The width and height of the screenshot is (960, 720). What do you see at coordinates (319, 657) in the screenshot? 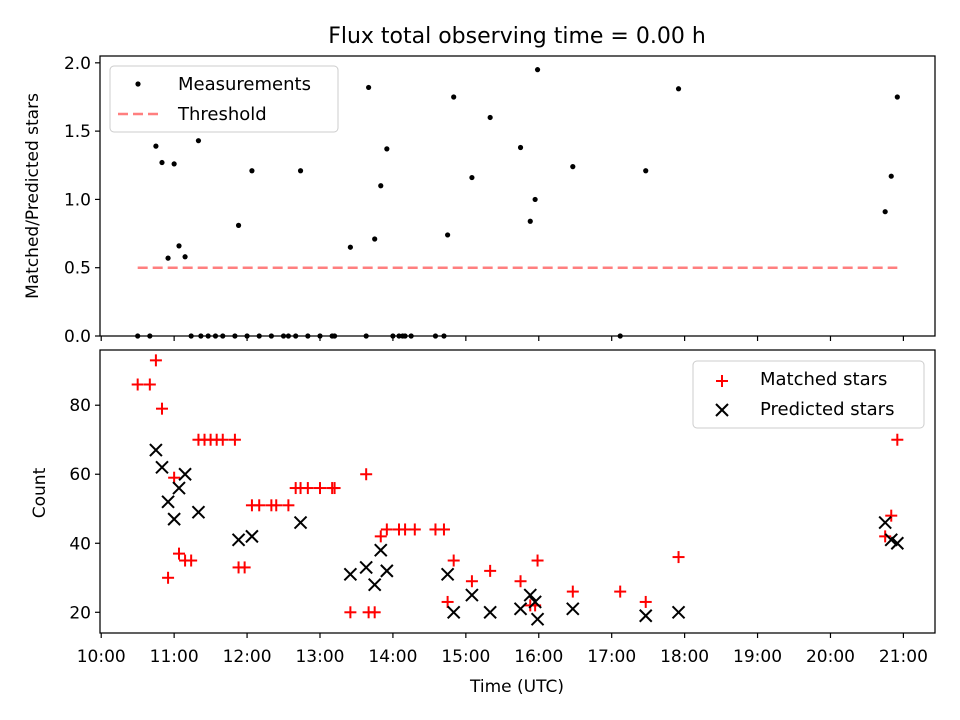
I see `x-tick-label: 13:00` at bounding box center [319, 657].